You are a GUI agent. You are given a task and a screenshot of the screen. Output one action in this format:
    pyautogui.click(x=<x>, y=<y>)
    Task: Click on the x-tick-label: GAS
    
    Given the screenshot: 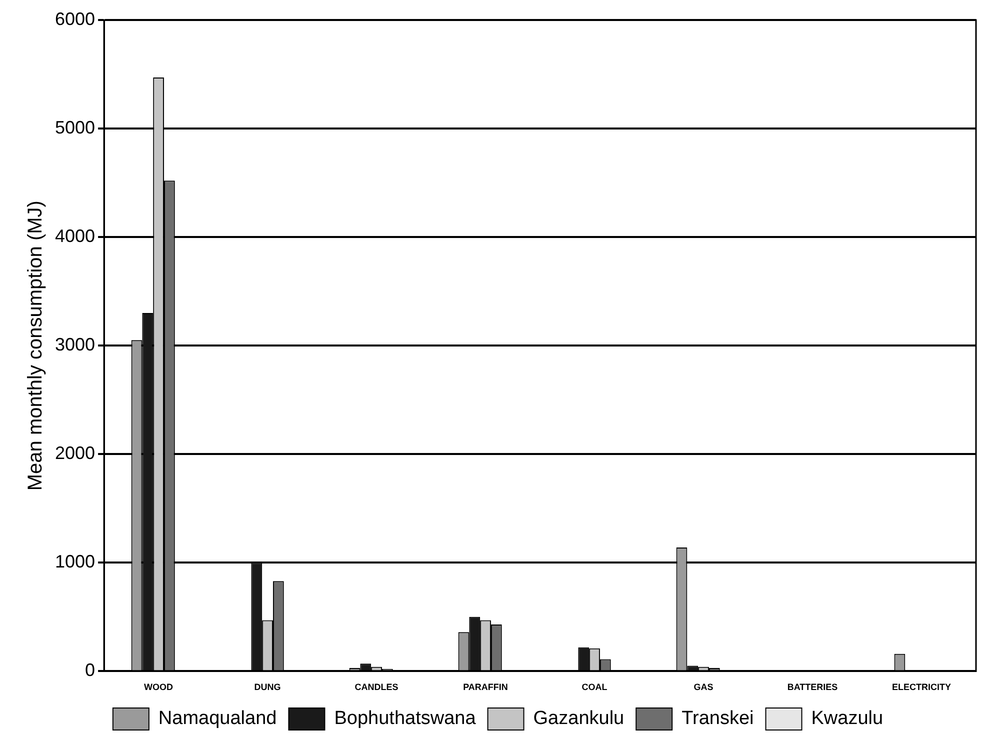 What is the action you would take?
    pyautogui.click(x=704, y=687)
    